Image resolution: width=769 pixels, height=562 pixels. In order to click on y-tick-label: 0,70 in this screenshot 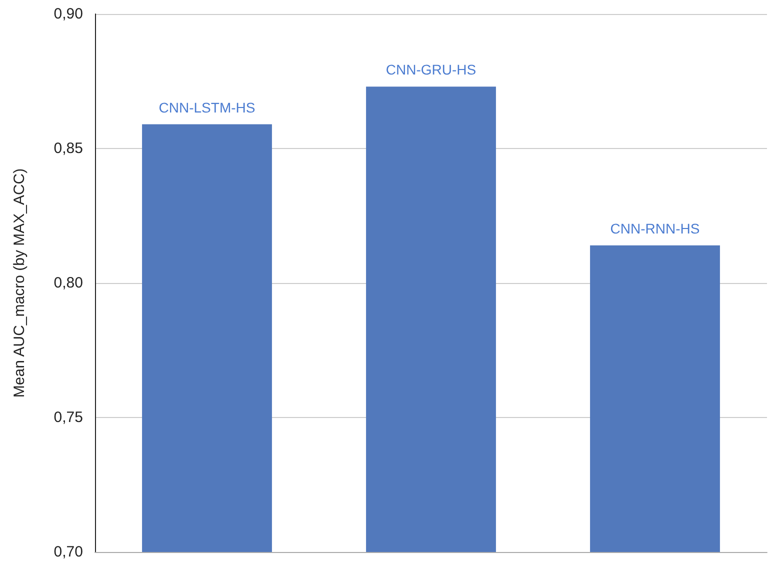, I will do `click(68, 552)`.